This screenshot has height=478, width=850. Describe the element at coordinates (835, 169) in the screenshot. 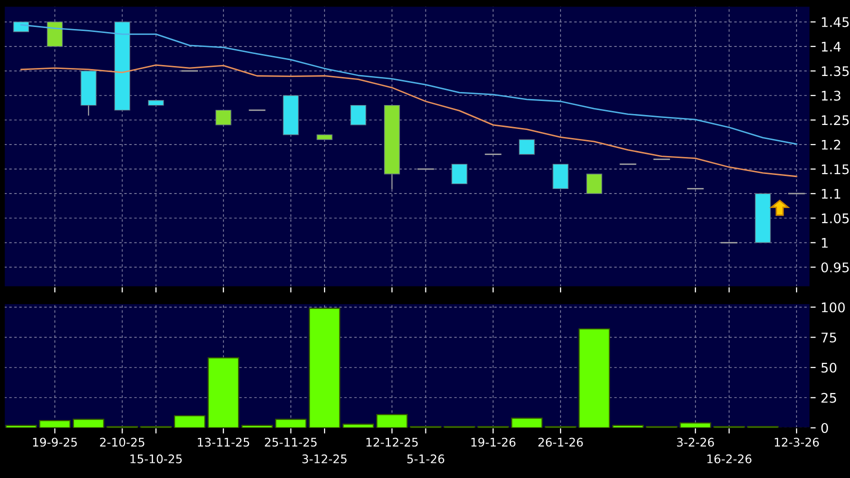

I see `y-tick-label: 1.15` at that location.